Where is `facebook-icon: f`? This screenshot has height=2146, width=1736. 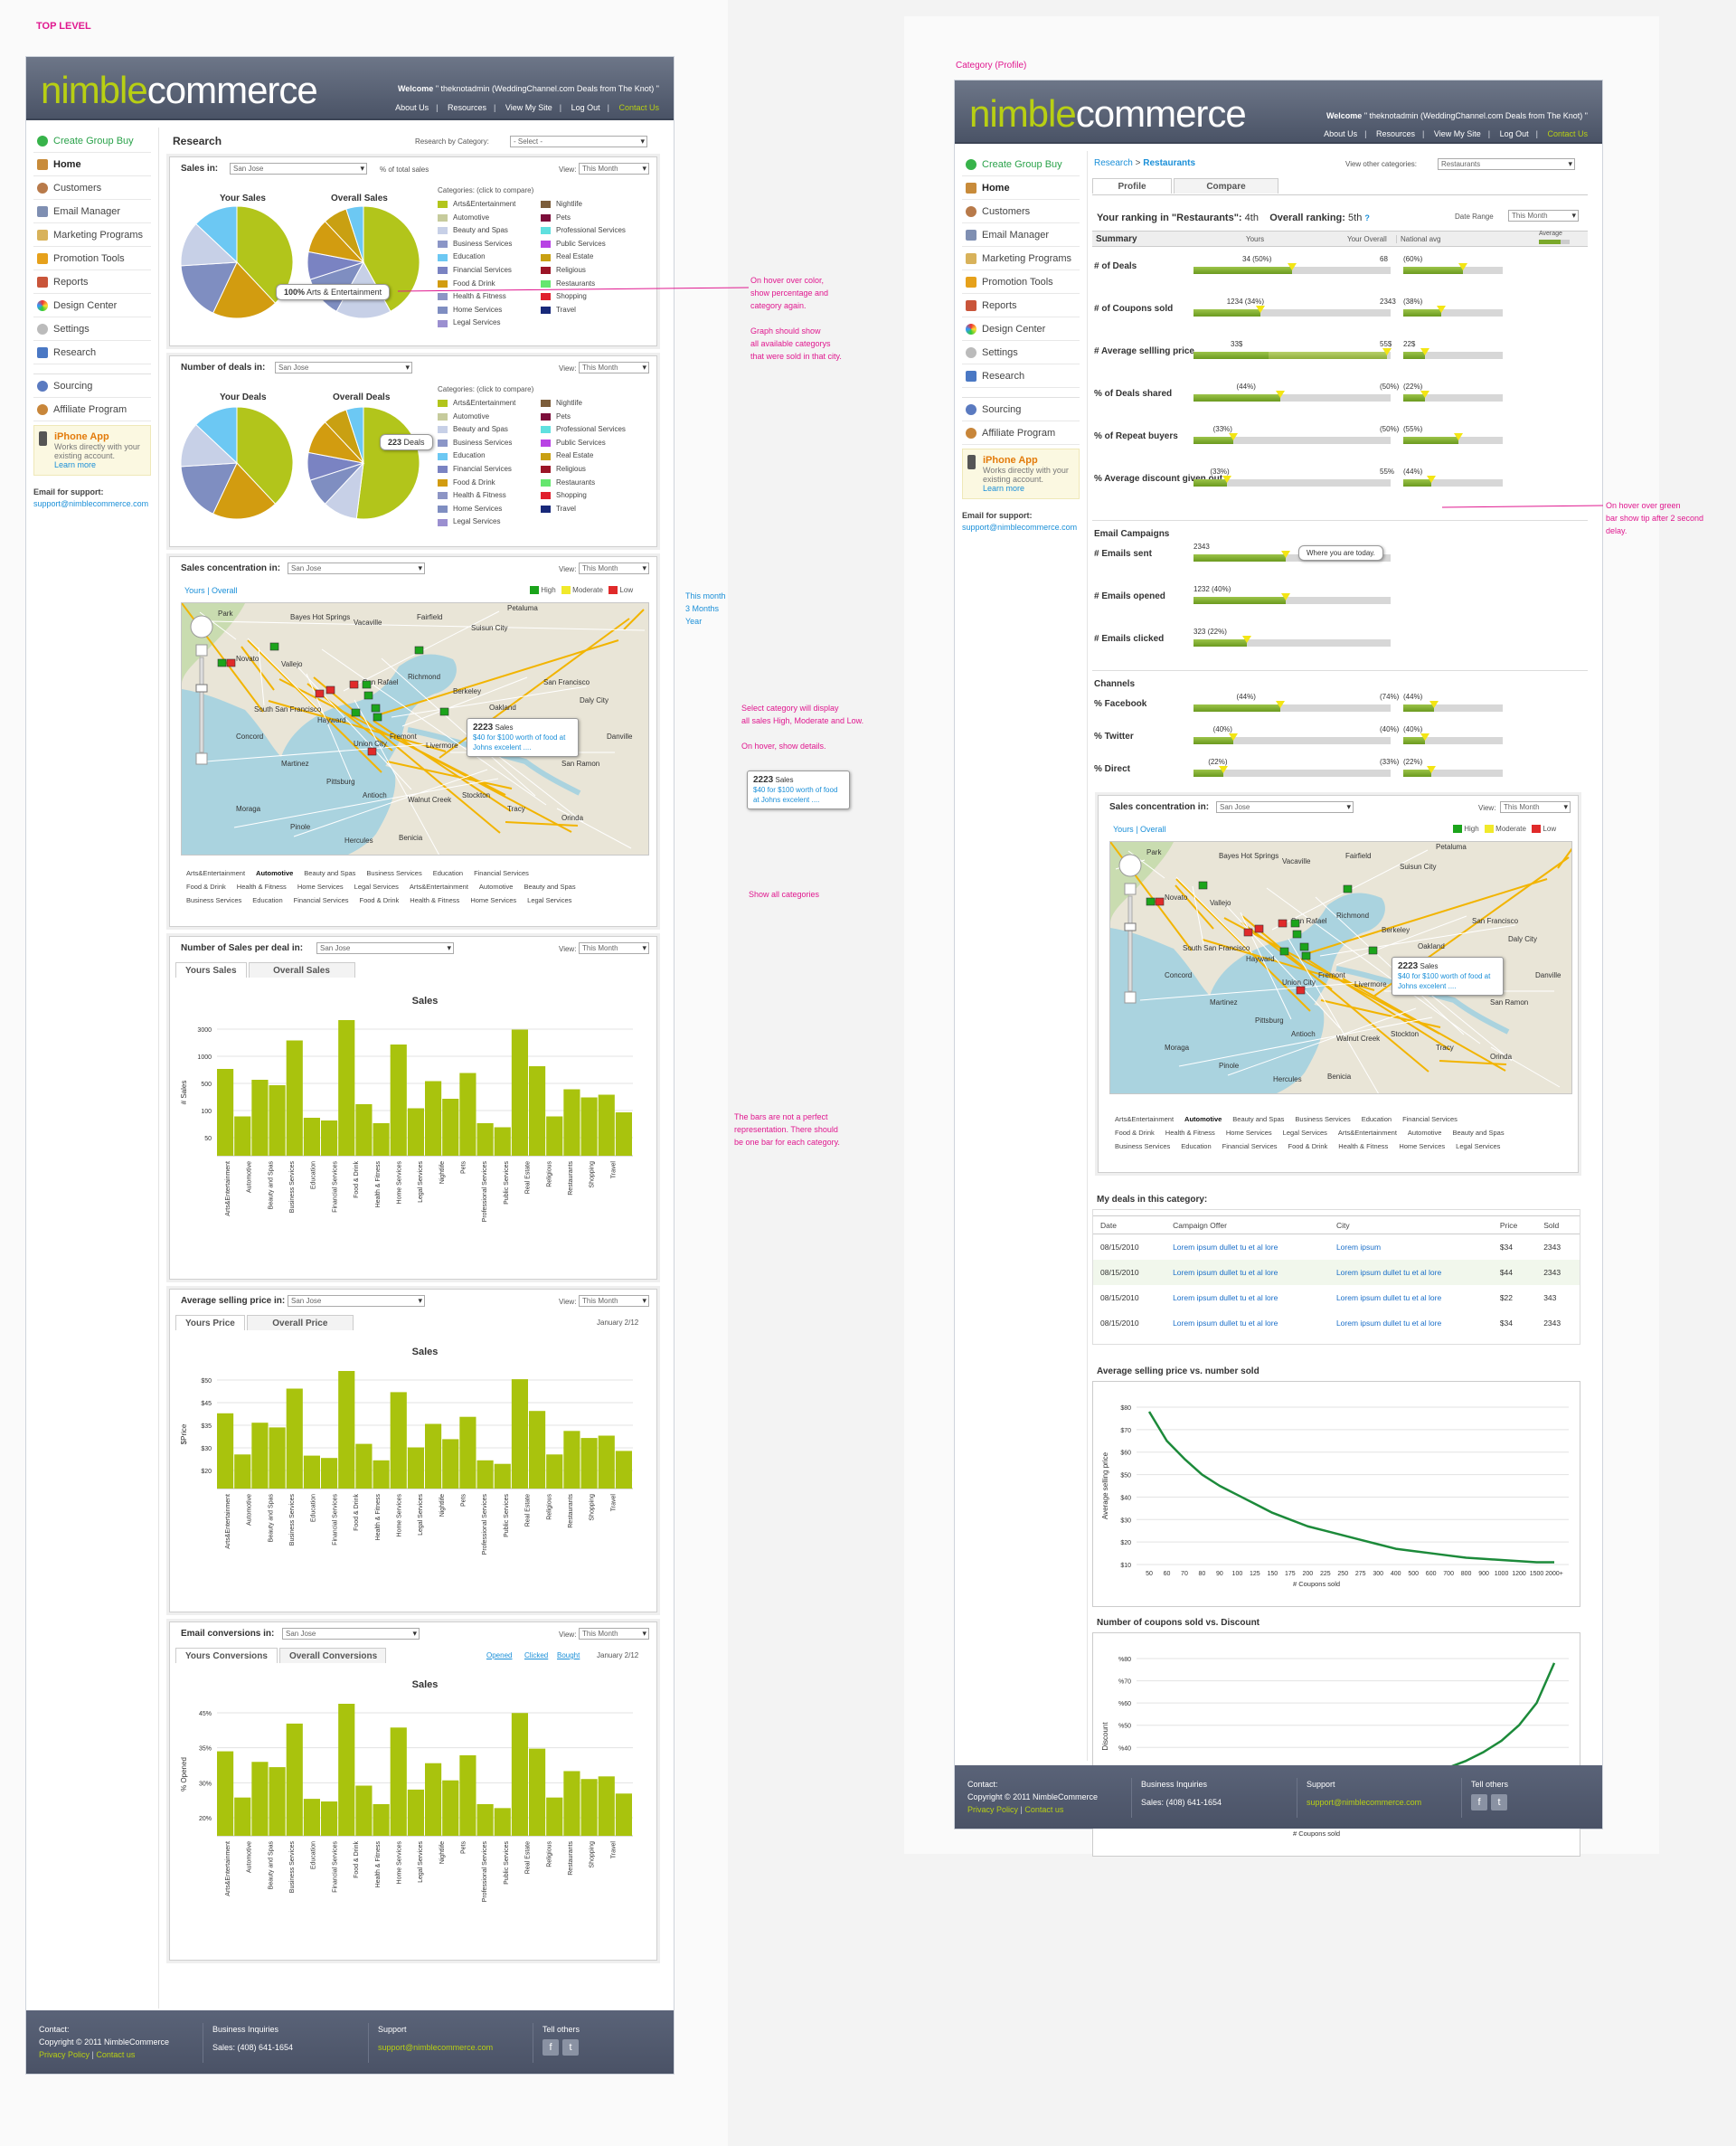 facebook-icon: f is located at coordinates (1479, 1802).